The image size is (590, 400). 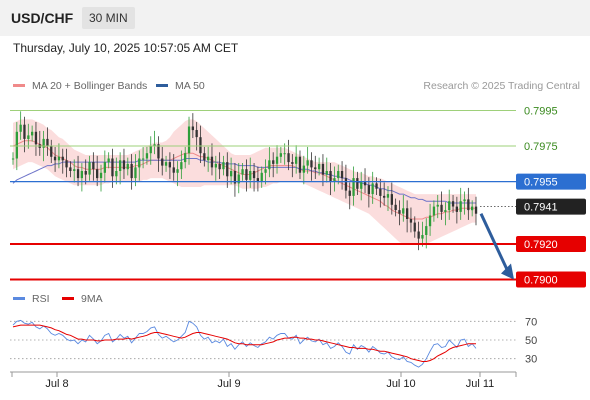 I want to click on x-tick-label: Jul 10, so click(x=400, y=384).